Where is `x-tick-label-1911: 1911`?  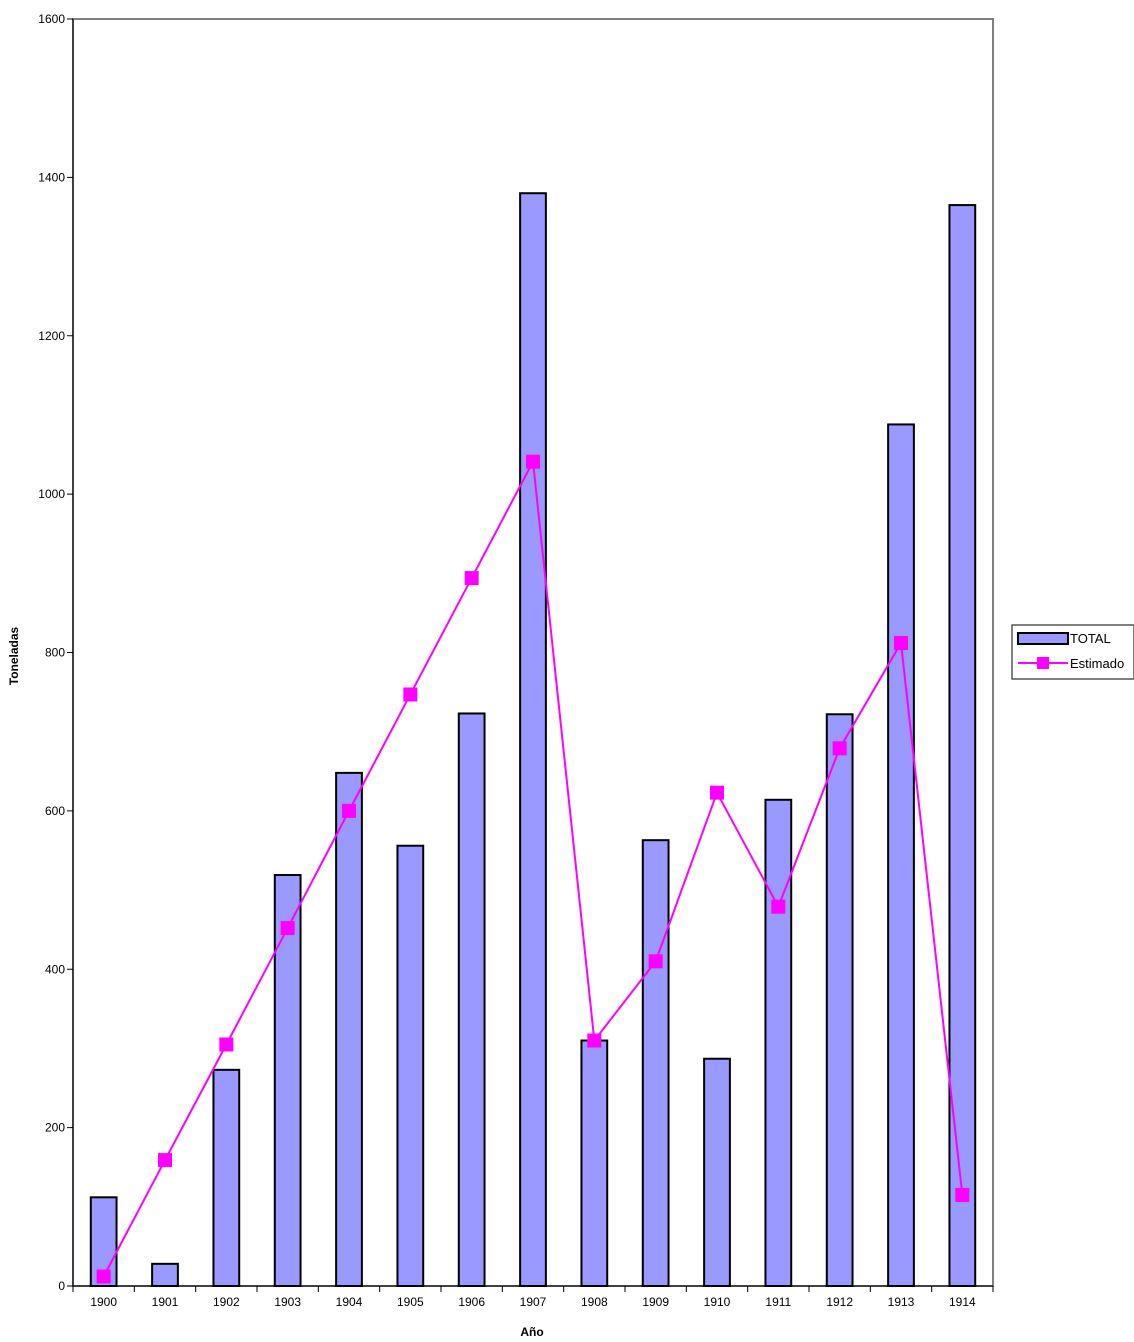 x-tick-label-1911: 1911 is located at coordinates (778, 1302).